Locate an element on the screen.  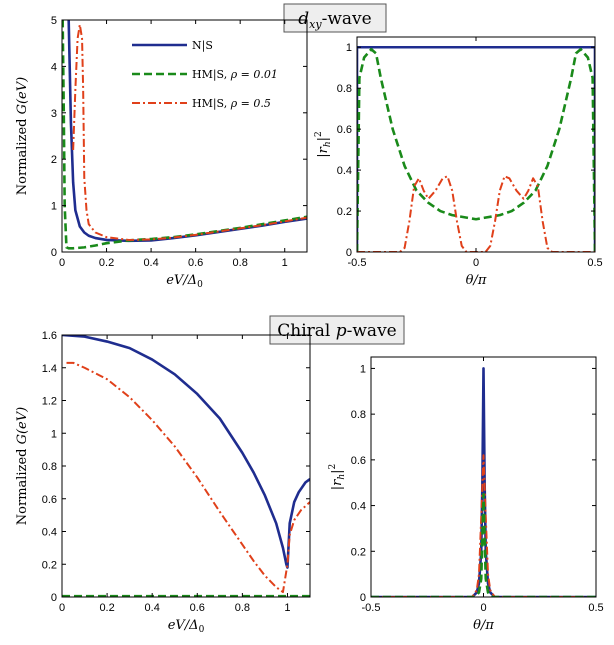
legend-entry-label: N|S is located at coordinates (202, 46).